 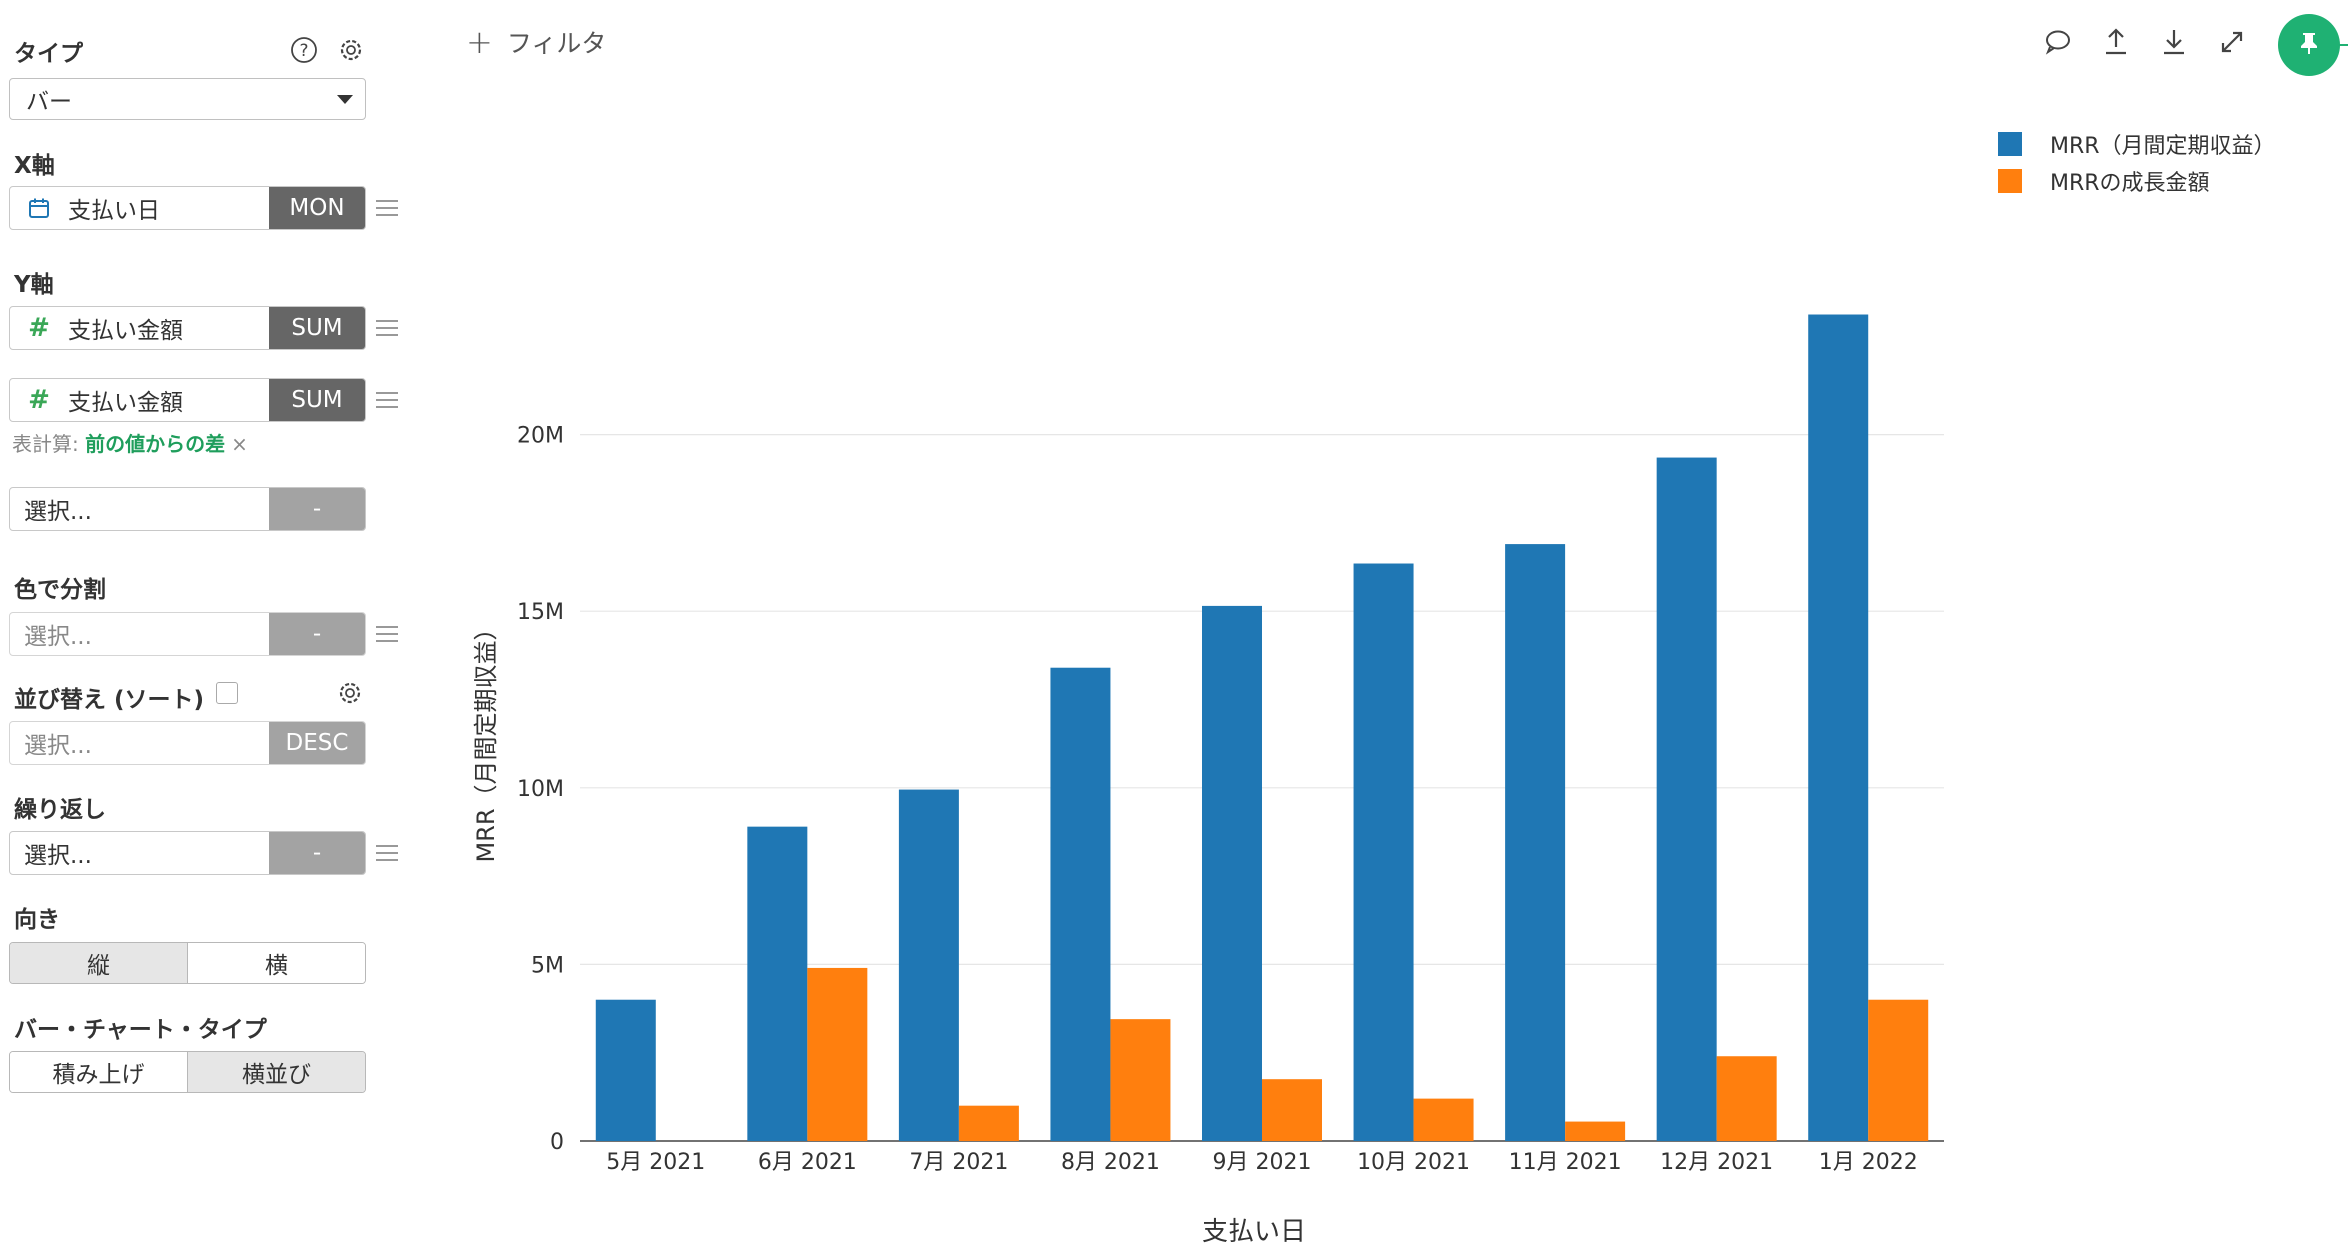 What do you see at coordinates (317, 509) in the screenshot?
I see `y-add-aggregation-button: -` at bounding box center [317, 509].